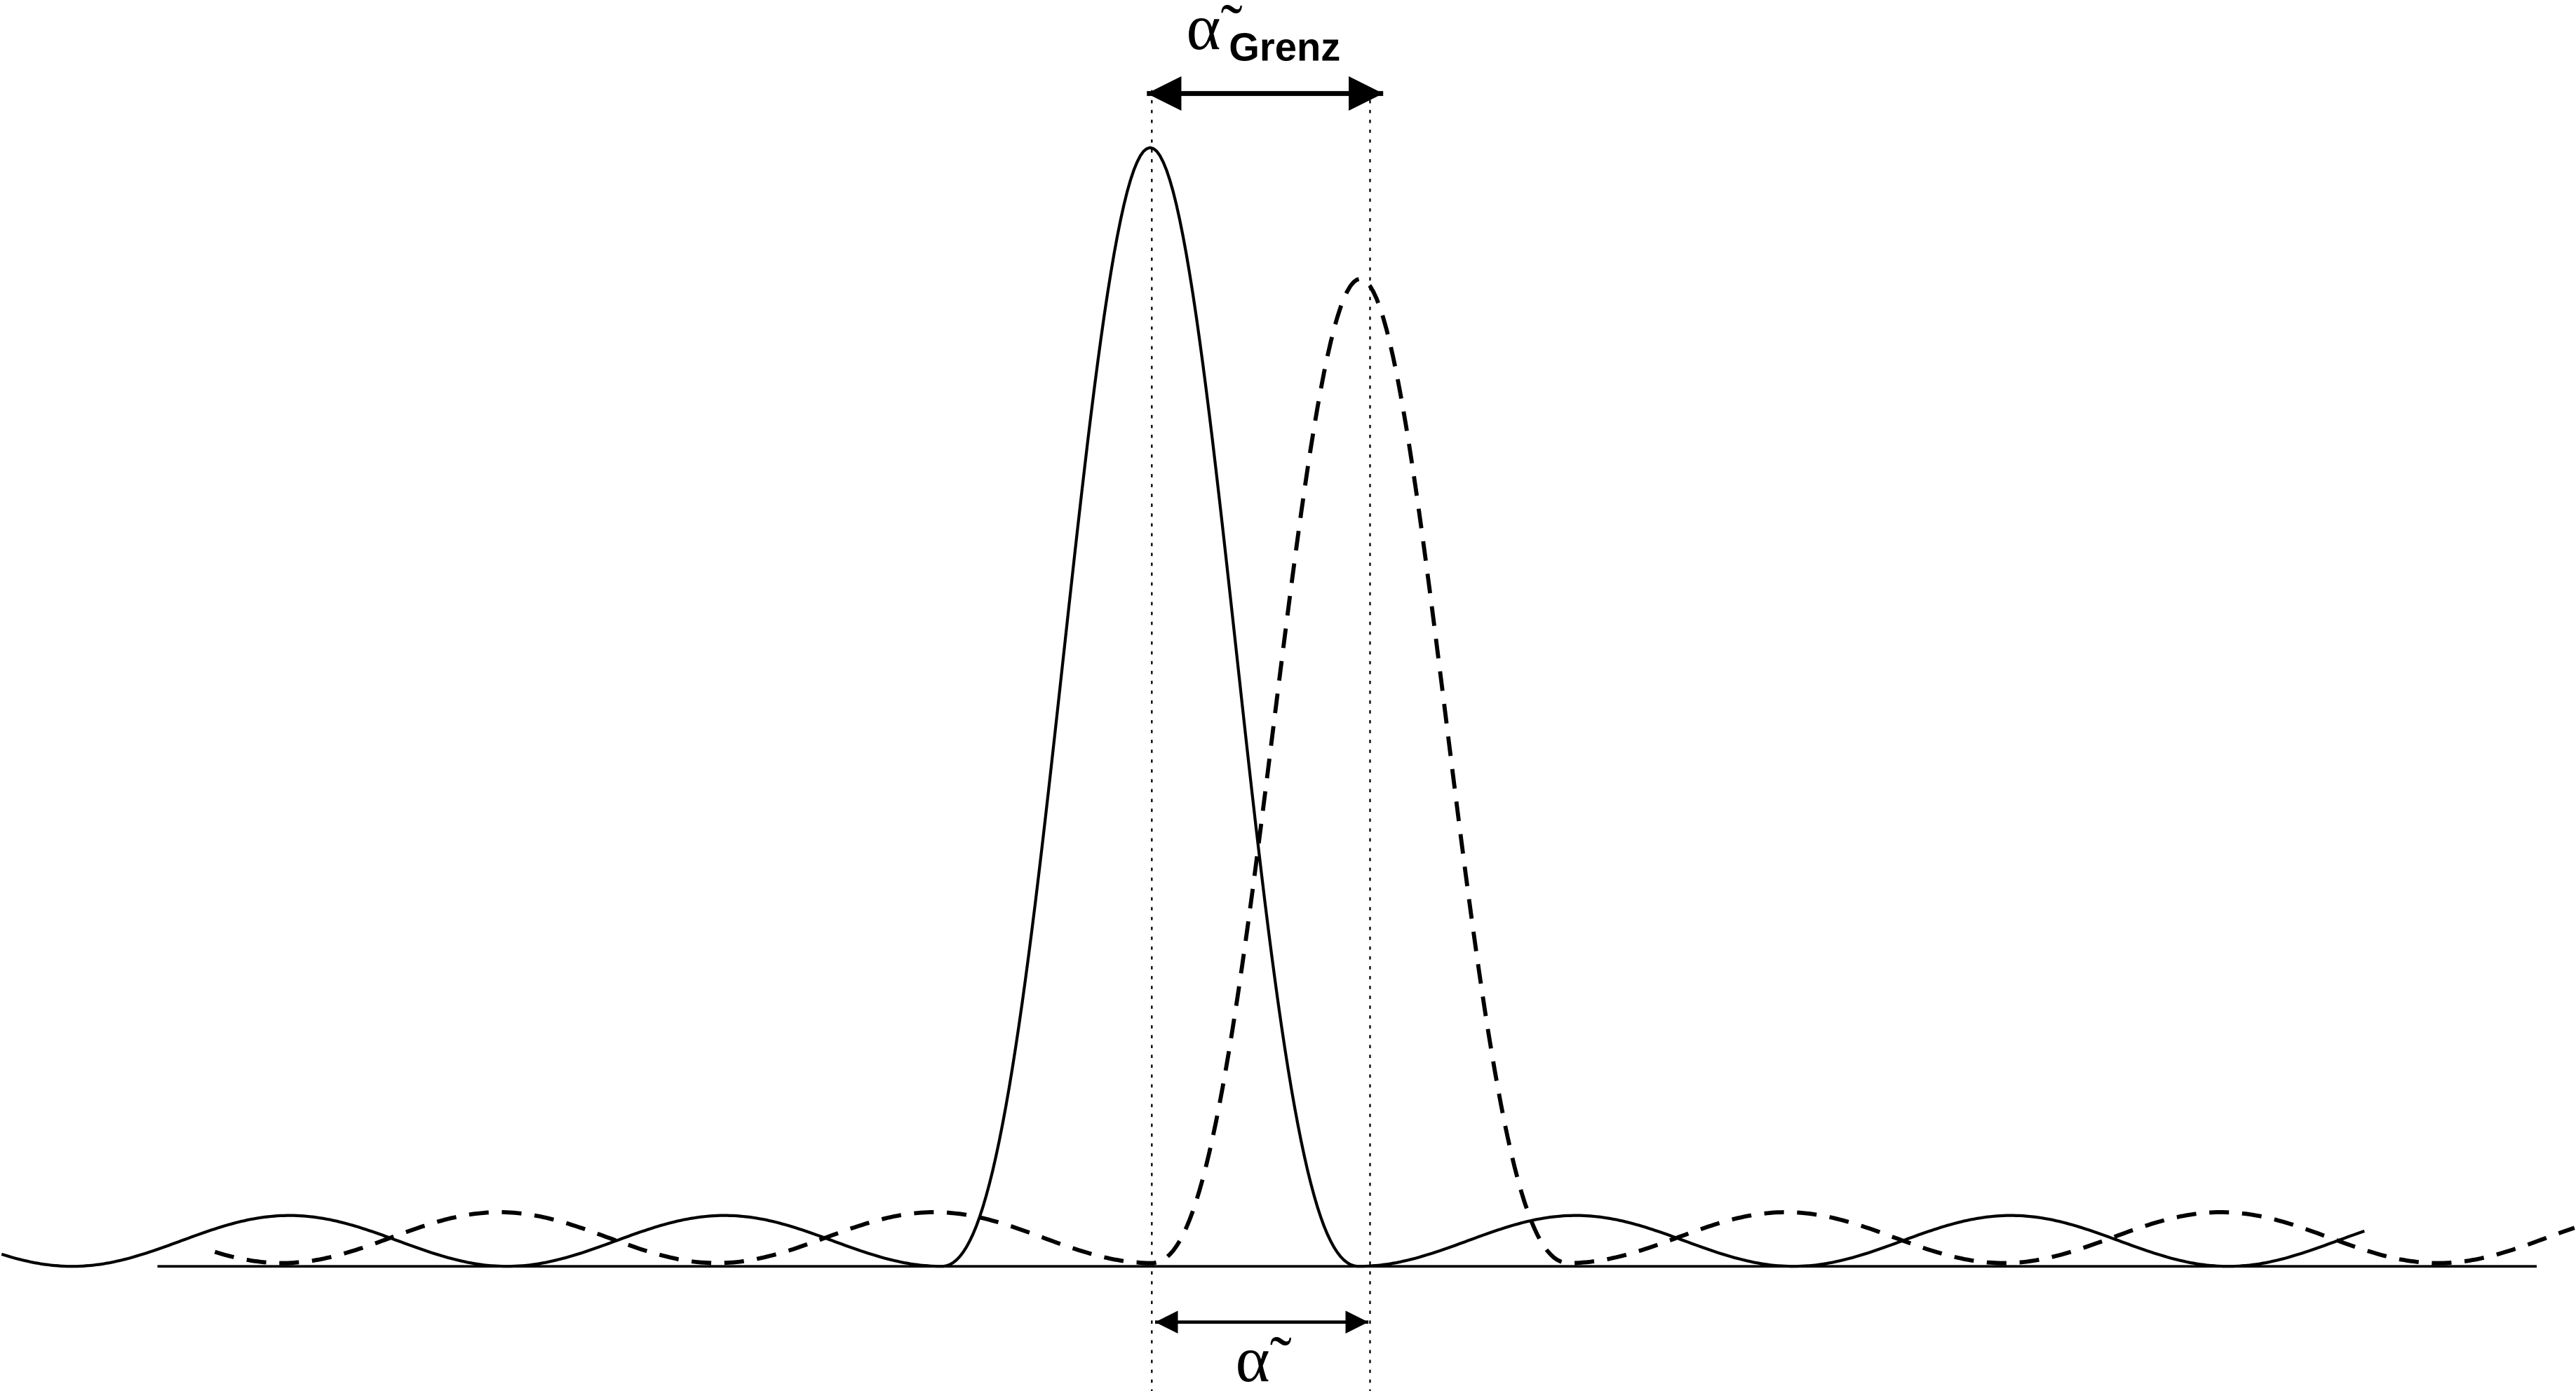 The height and width of the screenshot is (1391, 2576). Describe the element at coordinates (1284, 47) in the screenshot. I see `top-subscript: Grenz` at that location.